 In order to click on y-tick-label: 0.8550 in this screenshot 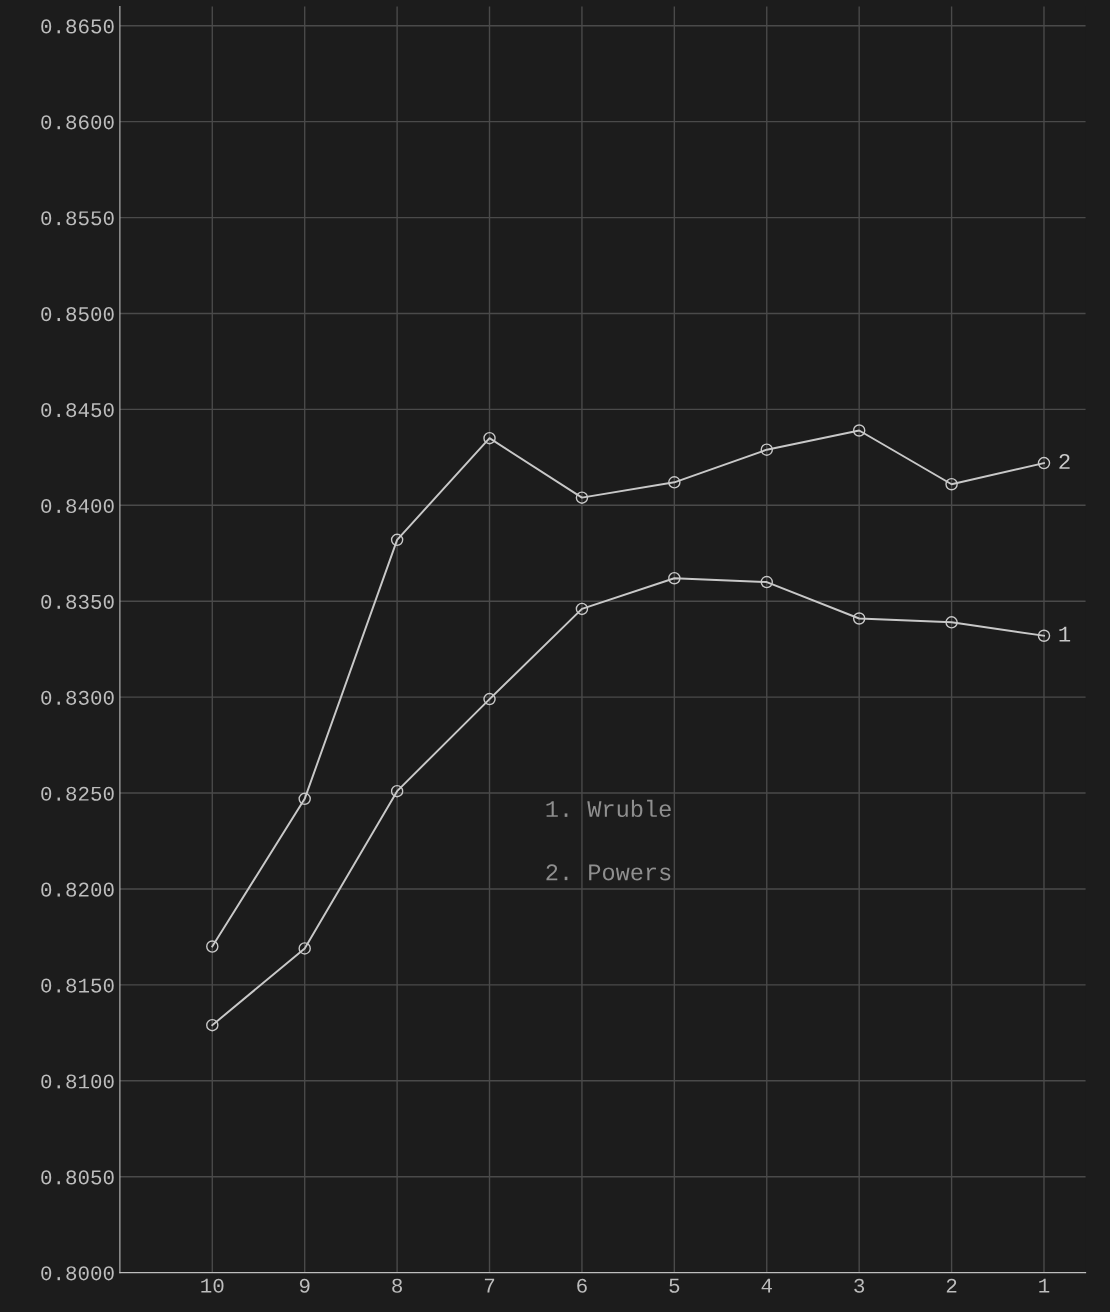, I will do `click(77, 218)`.